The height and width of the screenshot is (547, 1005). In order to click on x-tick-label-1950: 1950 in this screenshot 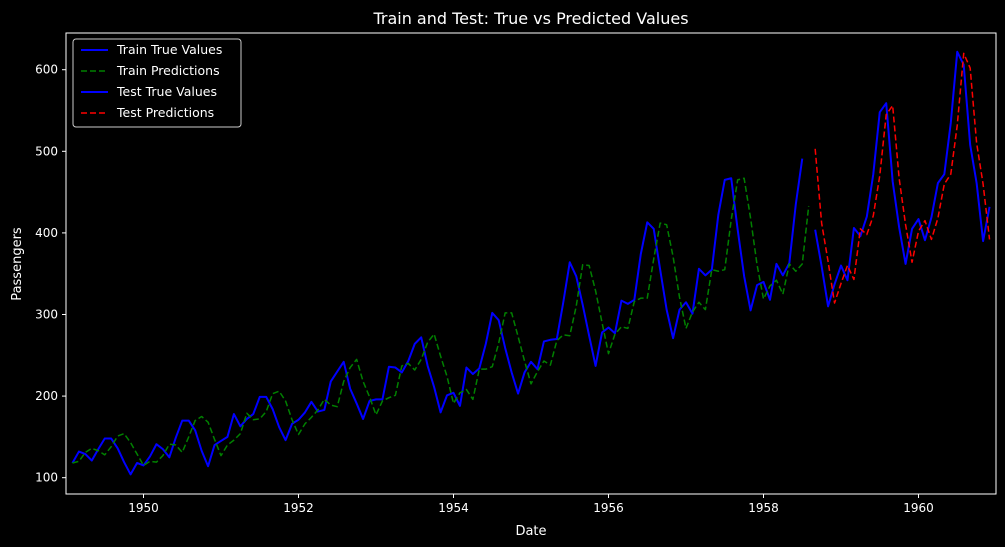, I will do `click(143, 508)`.